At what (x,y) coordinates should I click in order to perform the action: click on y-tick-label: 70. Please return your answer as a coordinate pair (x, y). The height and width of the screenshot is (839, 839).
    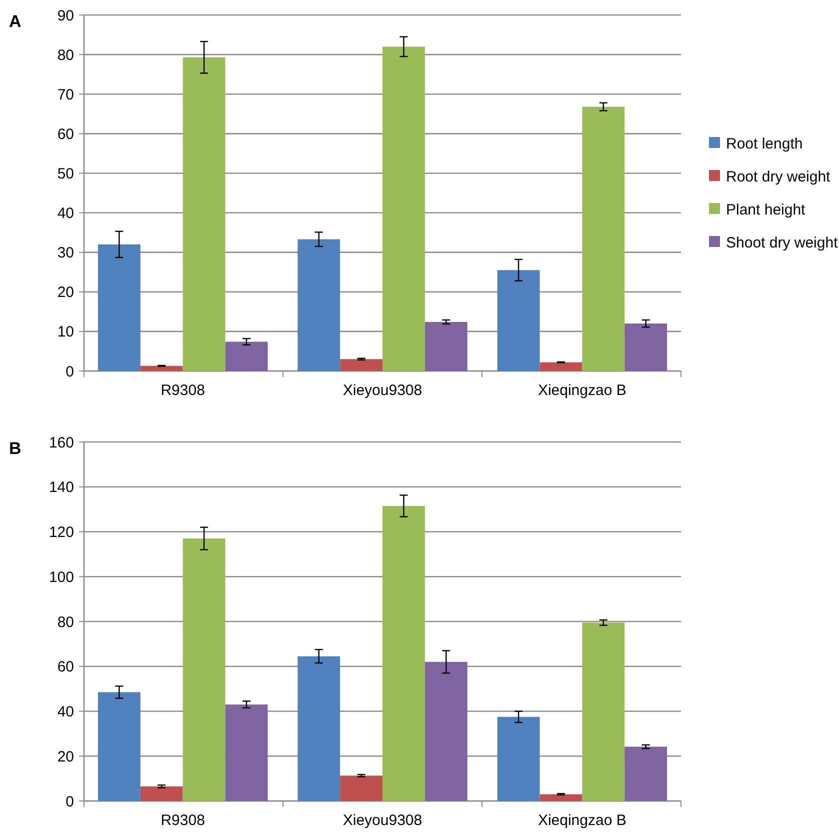
    Looking at the image, I should click on (65, 95).